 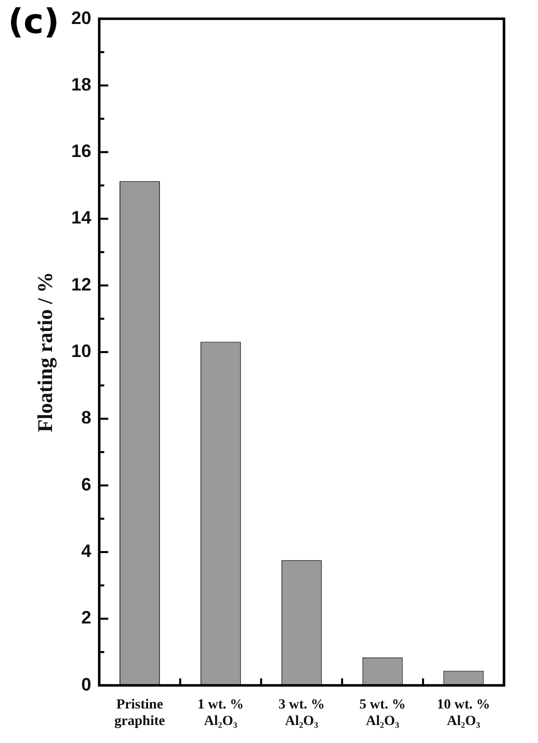 I want to click on y-tick-label: 2, so click(x=86, y=618).